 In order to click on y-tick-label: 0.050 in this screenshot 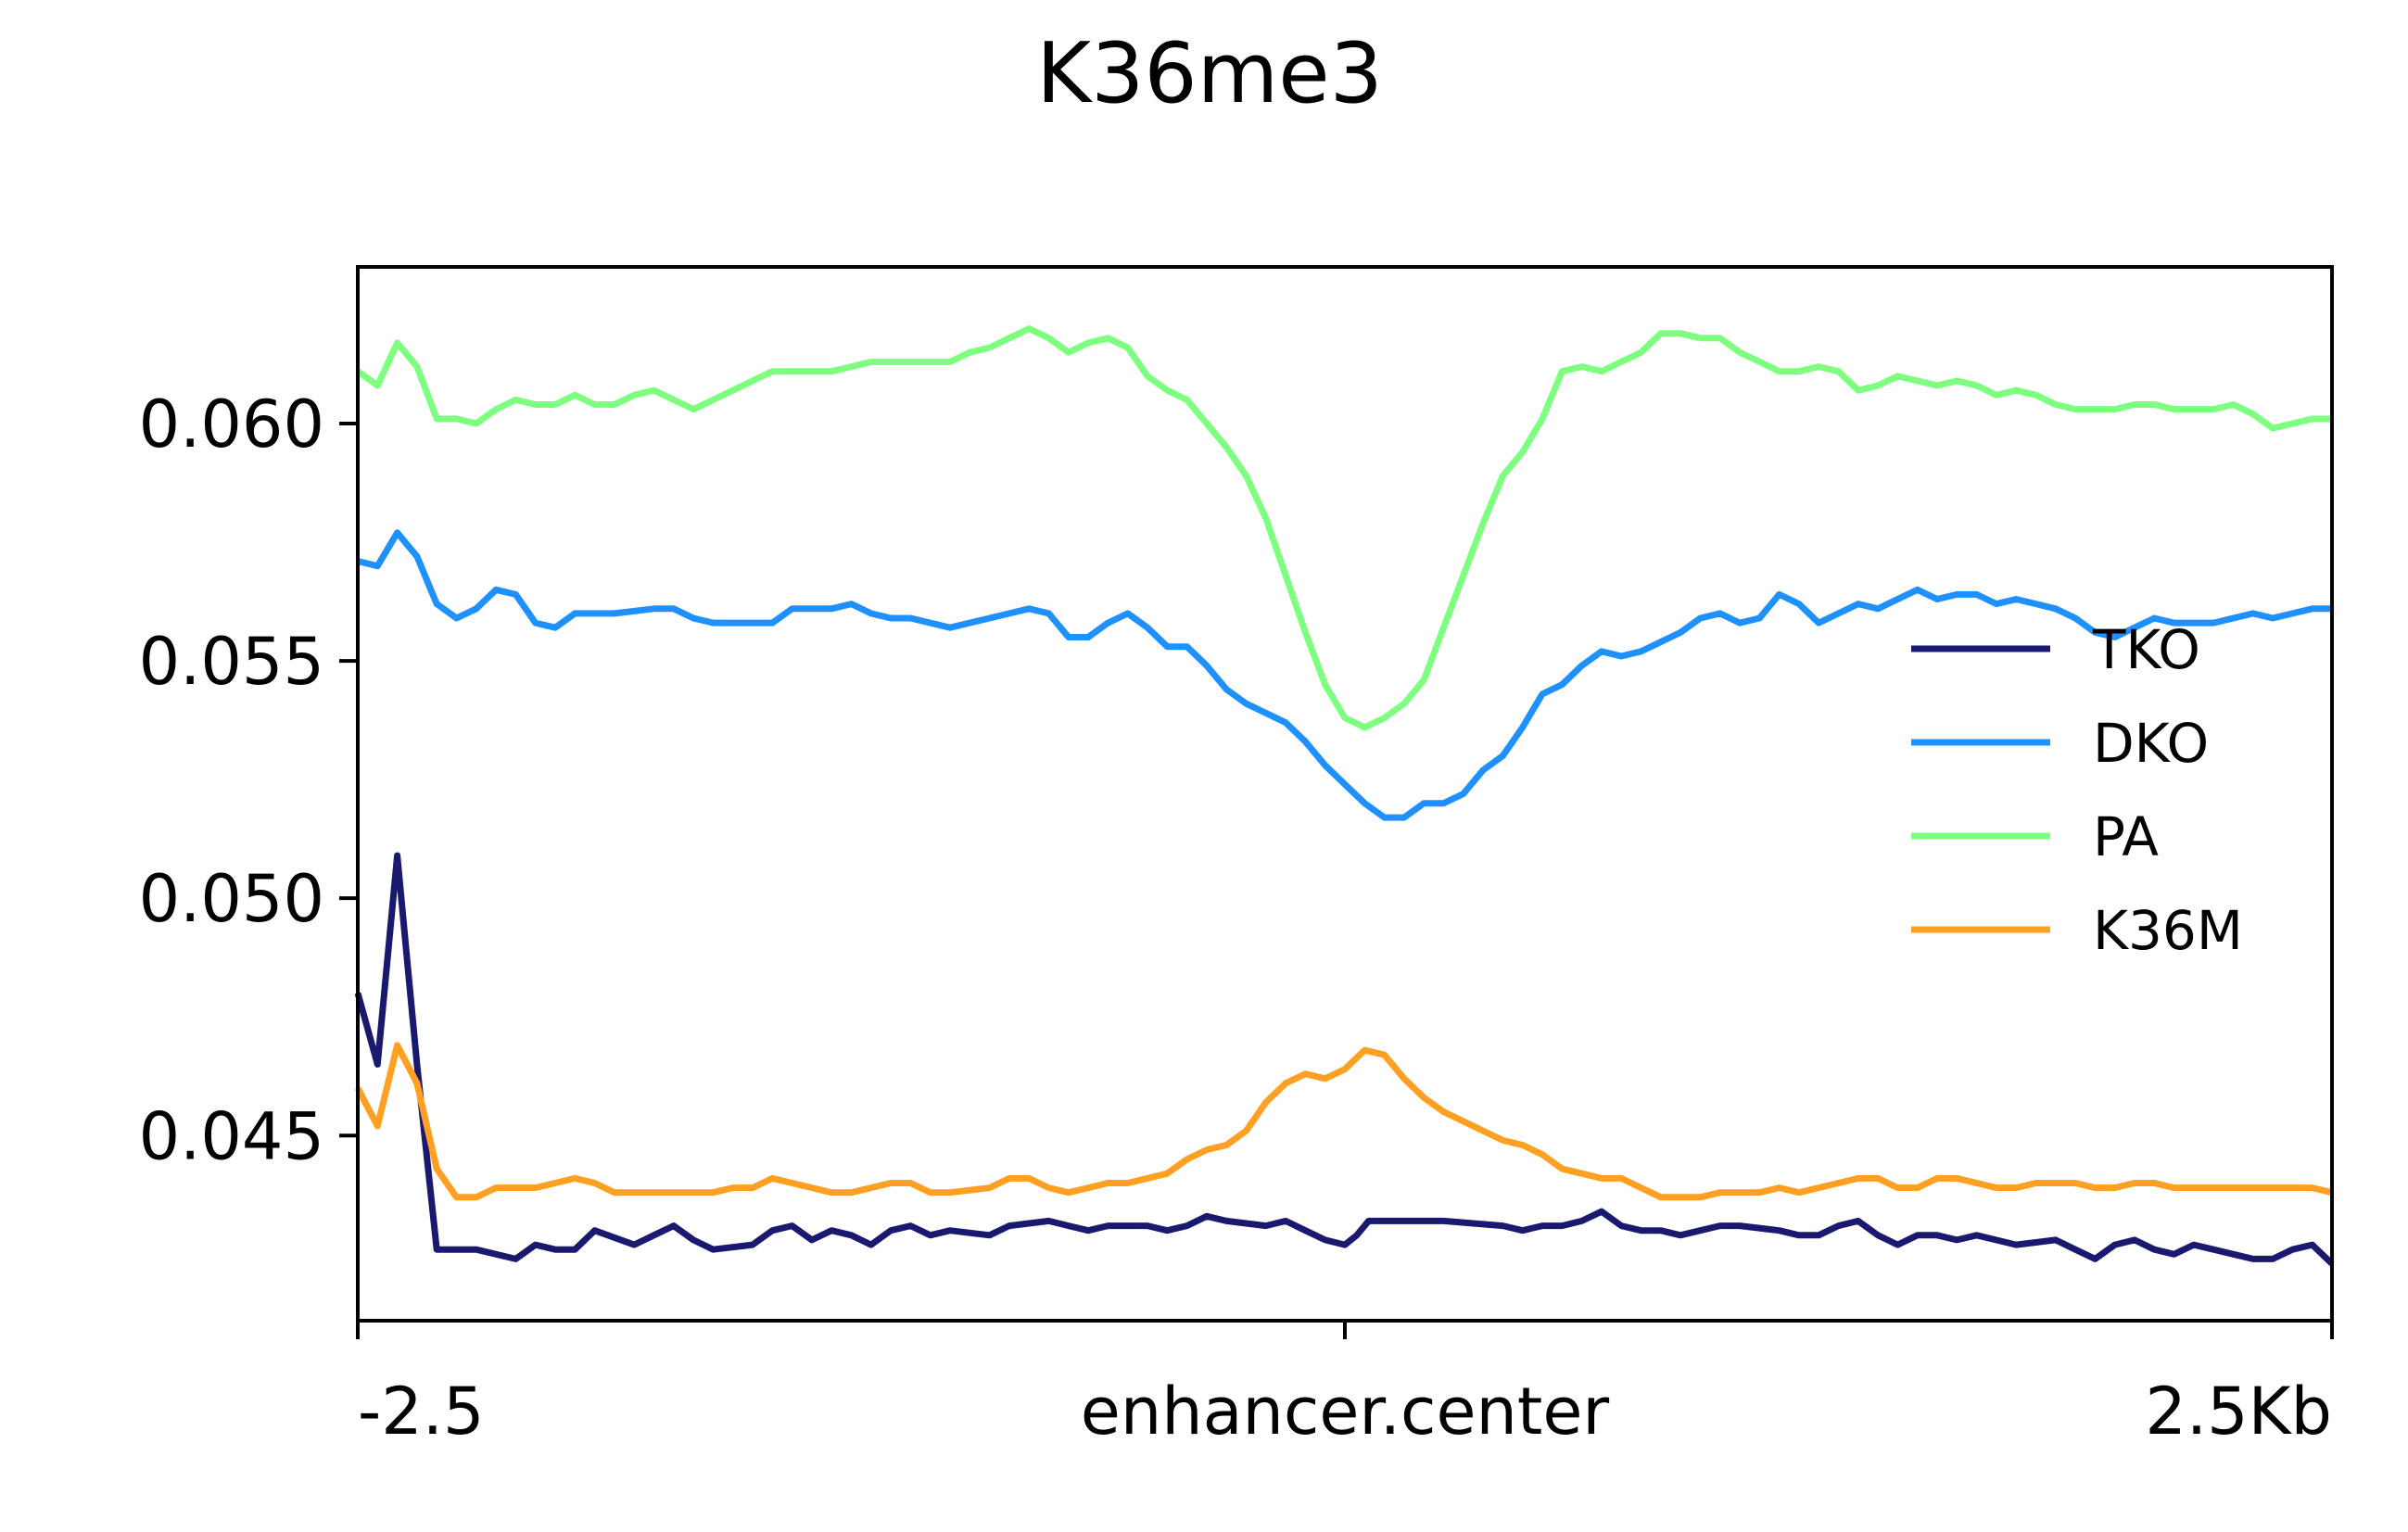, I will do `click(231, 899)`.